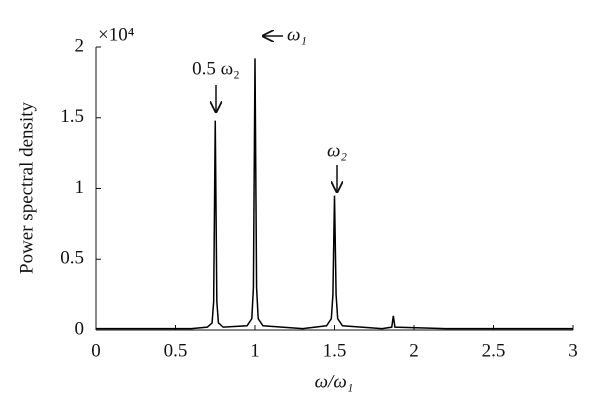  Describe the element at coordinates (72, 258) in the screenshot. I see `y-tick-label: 0.5` at that location.